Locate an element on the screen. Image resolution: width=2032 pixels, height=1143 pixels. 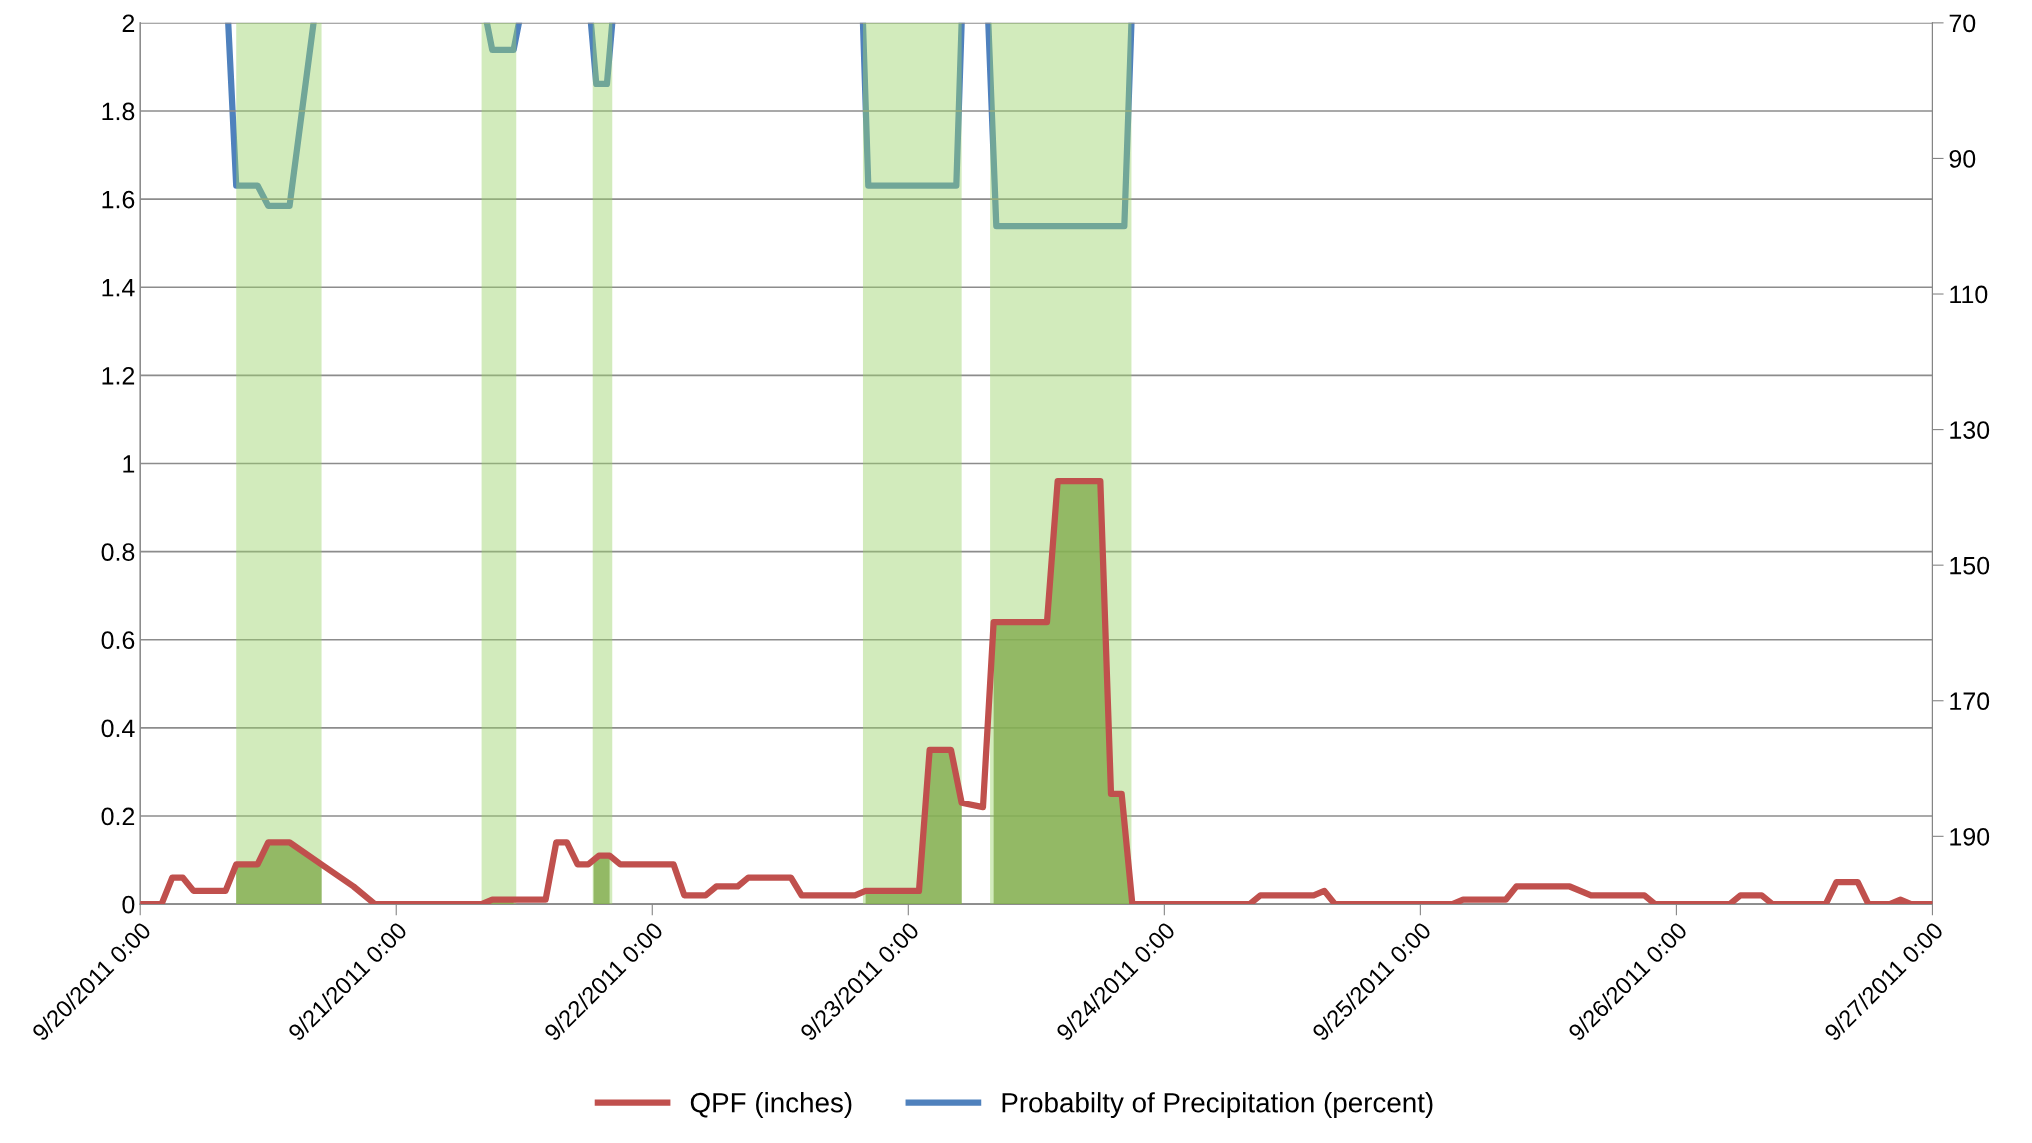
y-tick-label: 1 is located at coordinates (129, 464).